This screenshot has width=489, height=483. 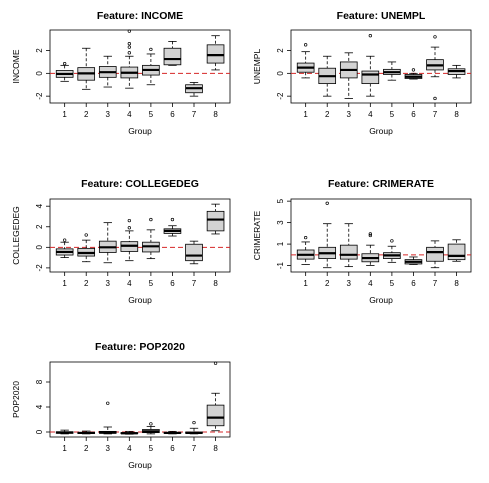 I want to click on panel-unempl: Feature: UNEMPL Group UNEMPL -2 0 2 1 2 3 4 5 6 7 8, so click(x=362, y=73).